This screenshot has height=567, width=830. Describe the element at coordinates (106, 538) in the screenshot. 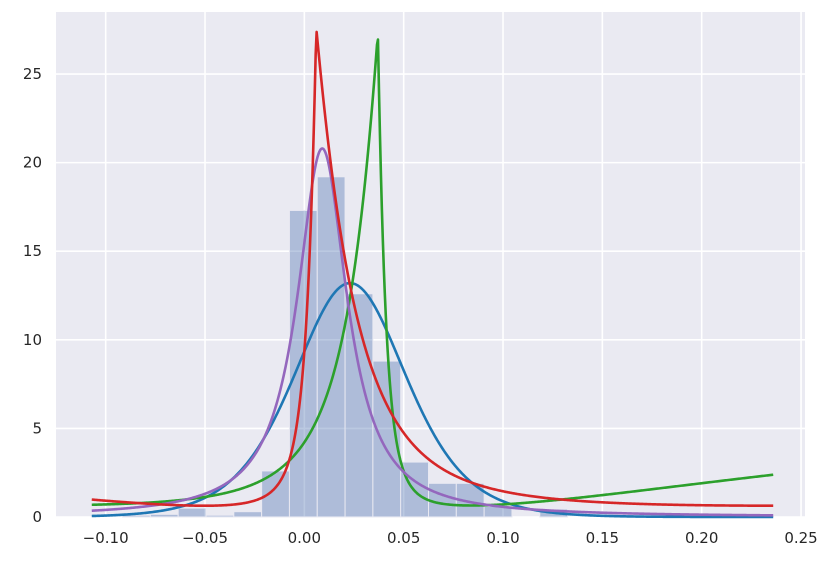

I see `x-tick-label: −0.10` at that location.